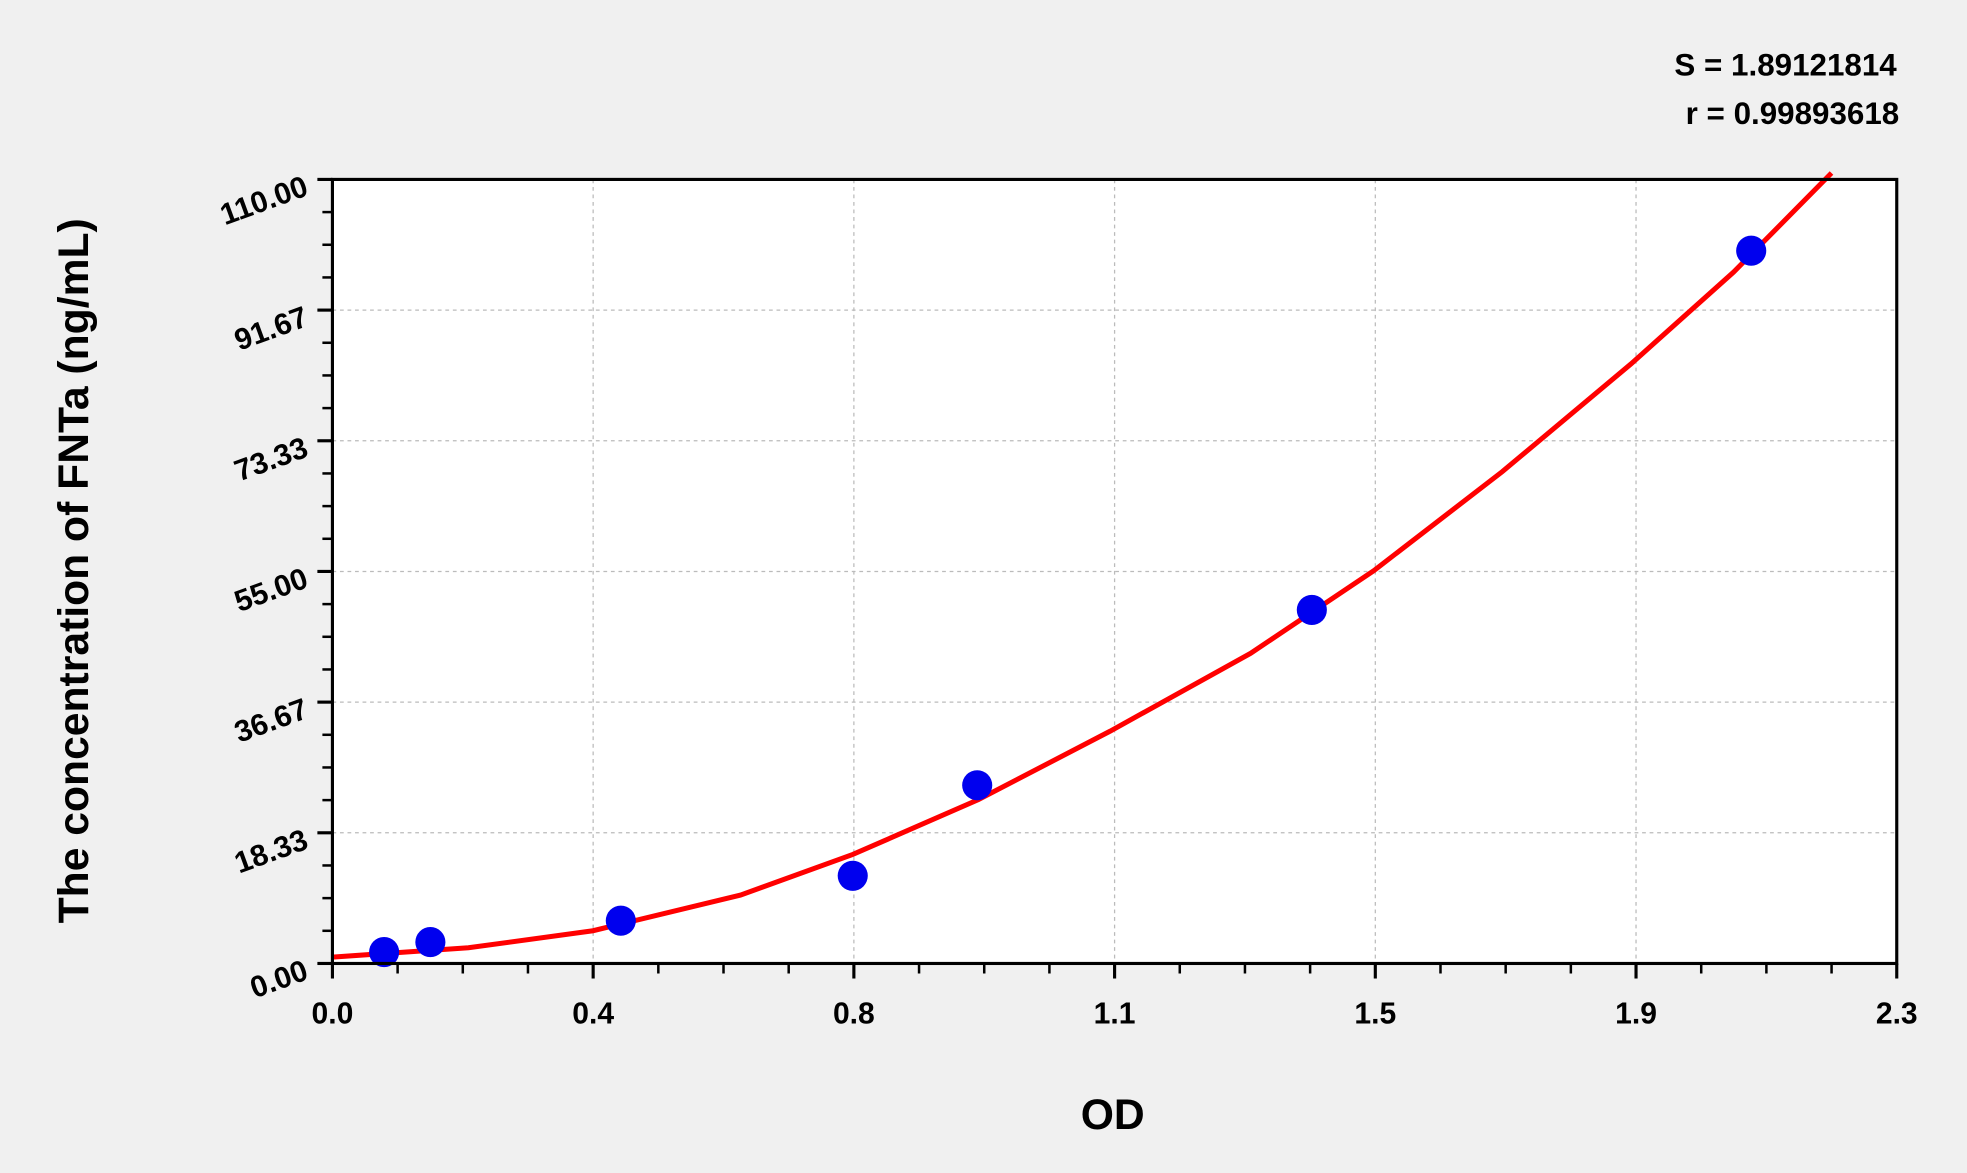 The width and height of the screenshot is (1967, 1173). Describe the element at coordinates (271, 329) in the screenshot. I see `y-tick-label: 91.67` at that location.